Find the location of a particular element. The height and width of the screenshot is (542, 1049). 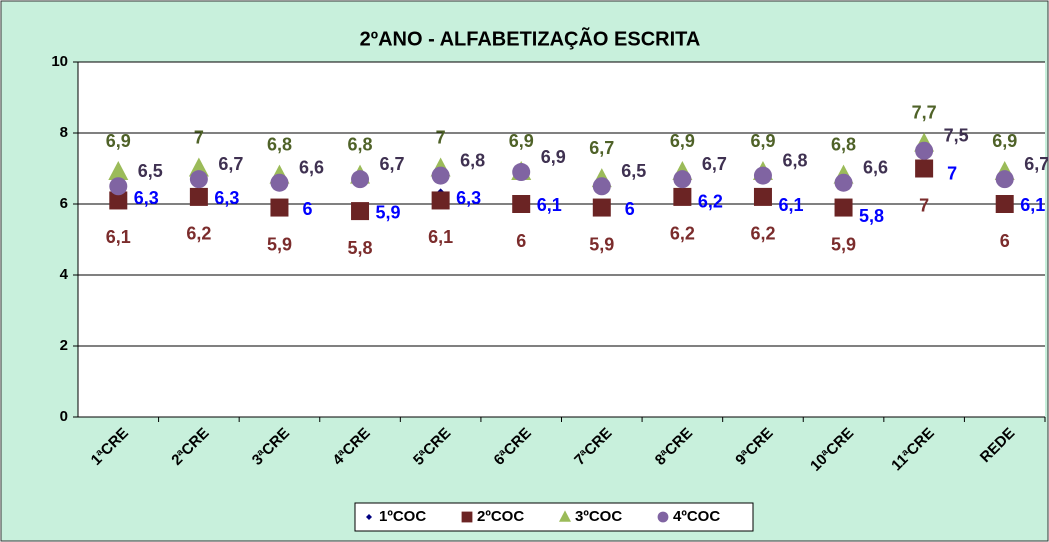

legend-label: 3ºCOC is located at coordinates (598, 516).